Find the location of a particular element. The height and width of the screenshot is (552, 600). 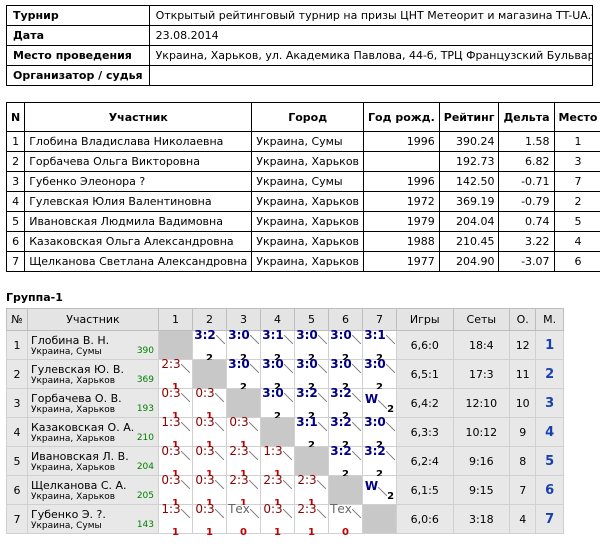

match-cell: 1:3 1 is located at coordinates (175, 432).